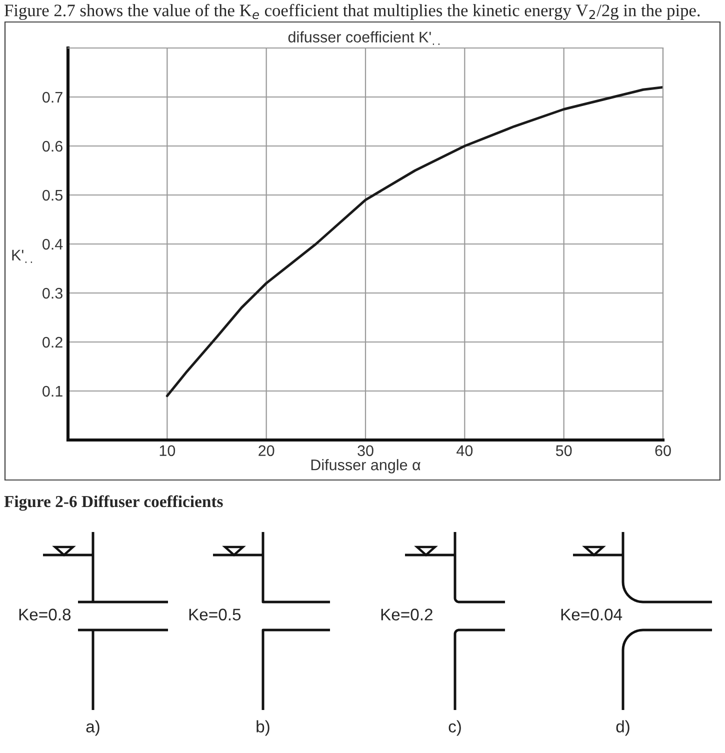 Image resolution: width=725 pixels, height=753 pixels. Describe the element at coordinates (263, 728) in the screenshot. I see `text: b)` at that location.